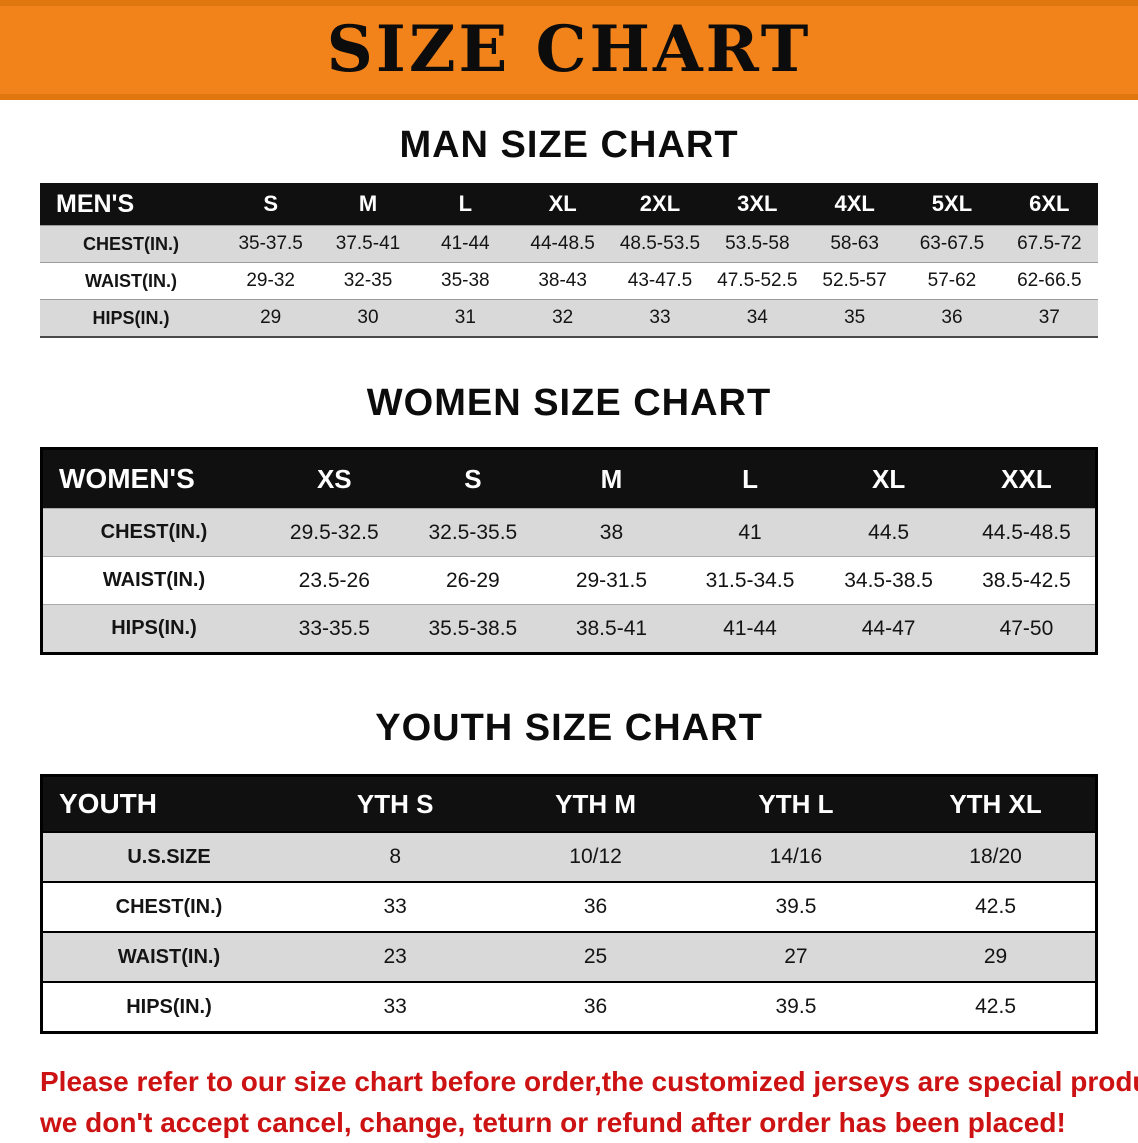 The image size is (1138, 1143). Describe the element at coordinates (473, 532) in the screenshot. I see `measurement-value-cell: 32.5-35.5` at that location.